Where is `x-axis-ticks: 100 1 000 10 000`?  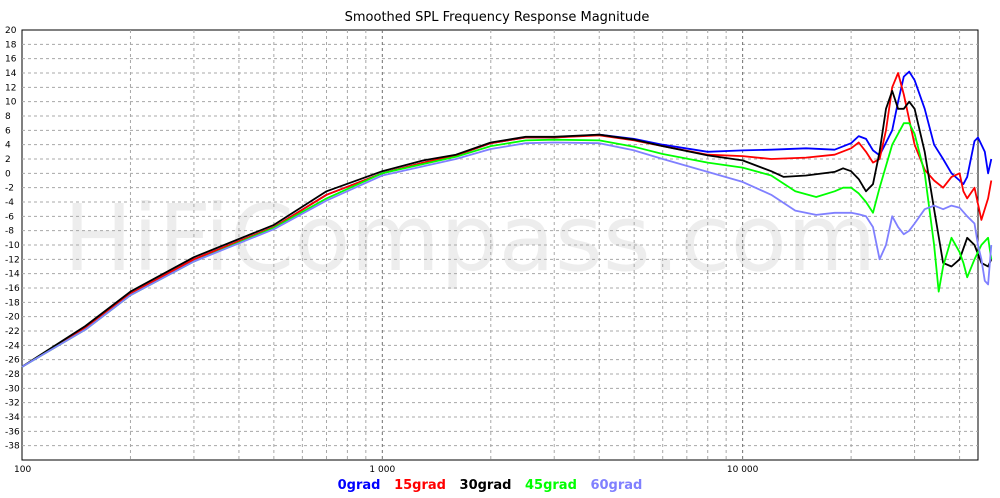 x-axis-ticks: 100 1 000 10 000 is located at coordinates (386, 470).